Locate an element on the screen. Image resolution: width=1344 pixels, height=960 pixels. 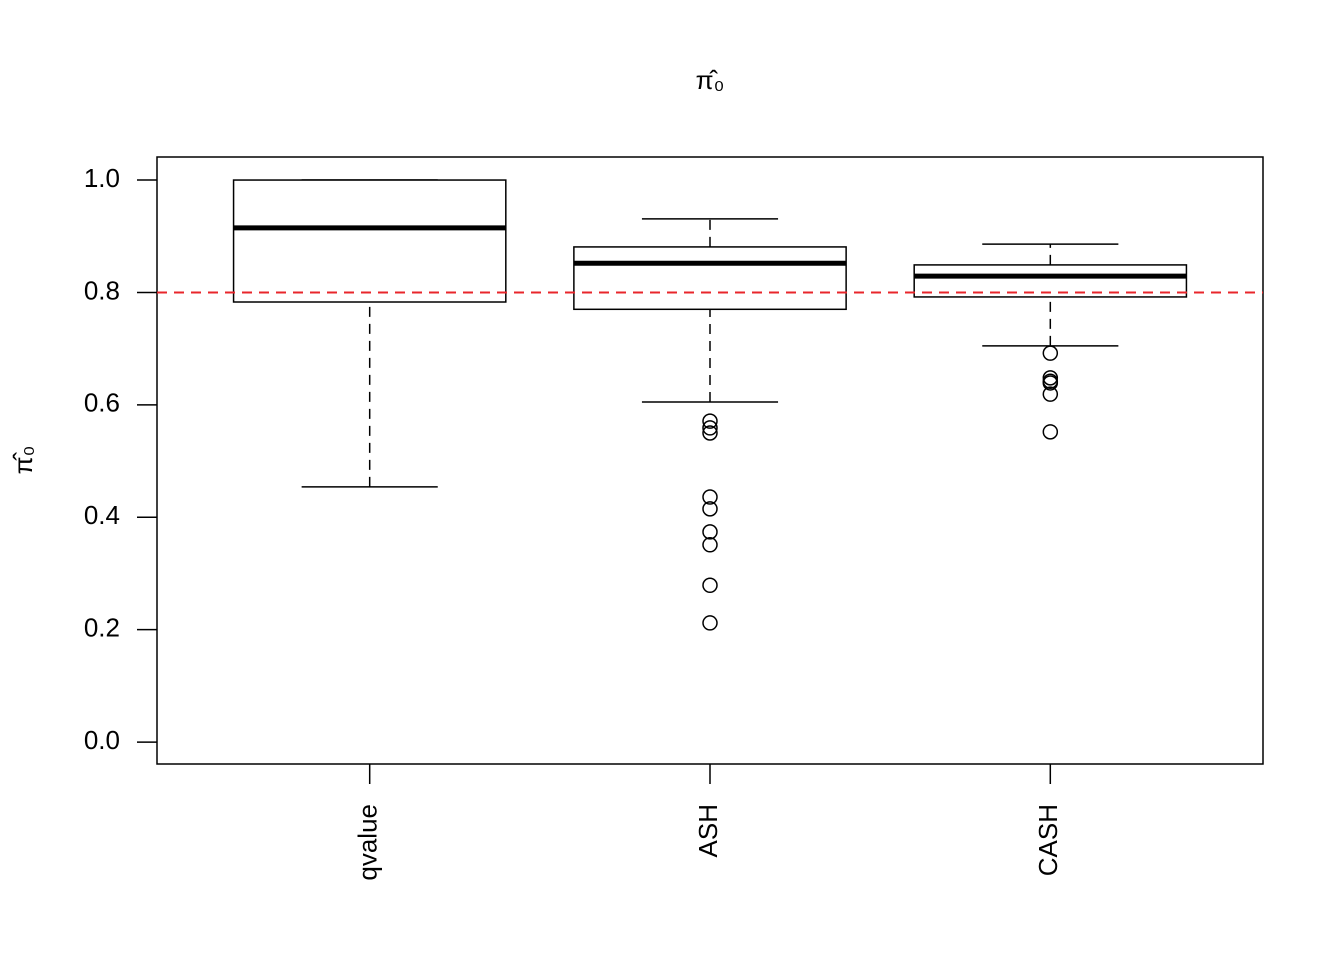
y-axis-title: π̂₀ is located at coordinates (23, 460).